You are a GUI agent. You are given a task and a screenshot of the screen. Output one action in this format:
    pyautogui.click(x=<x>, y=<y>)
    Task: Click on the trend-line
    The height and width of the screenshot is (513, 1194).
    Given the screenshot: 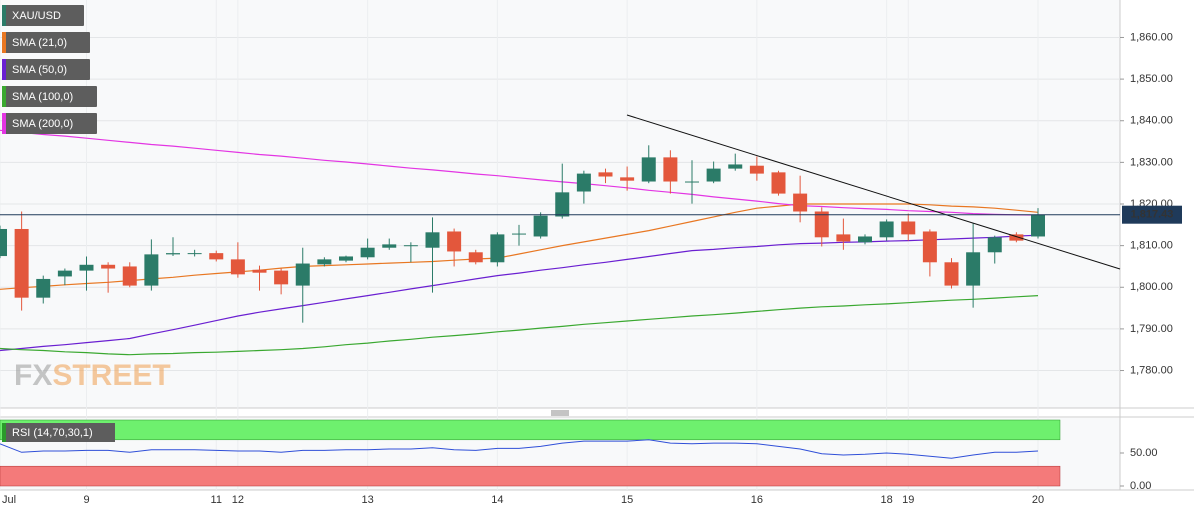 What is the action you would take?
    pyautogui.click(x=873, y=192)
    